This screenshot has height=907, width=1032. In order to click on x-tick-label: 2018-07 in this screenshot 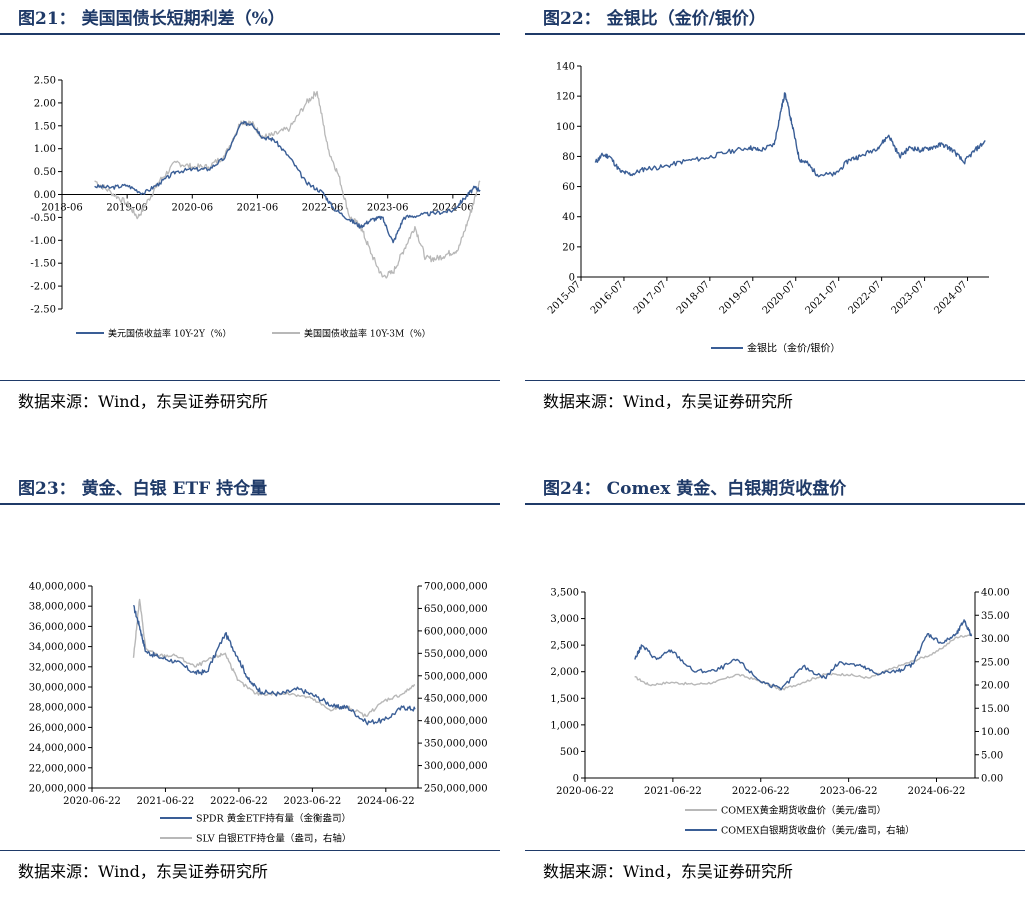, I will do `click(693, 297)`.